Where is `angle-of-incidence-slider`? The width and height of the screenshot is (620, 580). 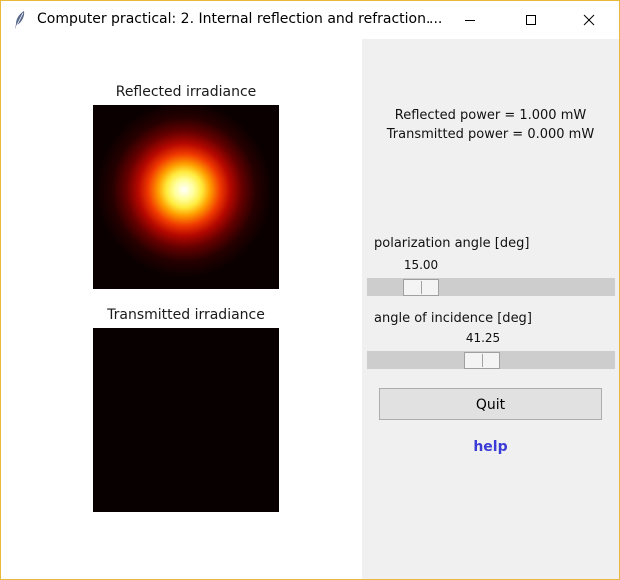 angle-of-incidence-slider is located at coordinates (491, 360).